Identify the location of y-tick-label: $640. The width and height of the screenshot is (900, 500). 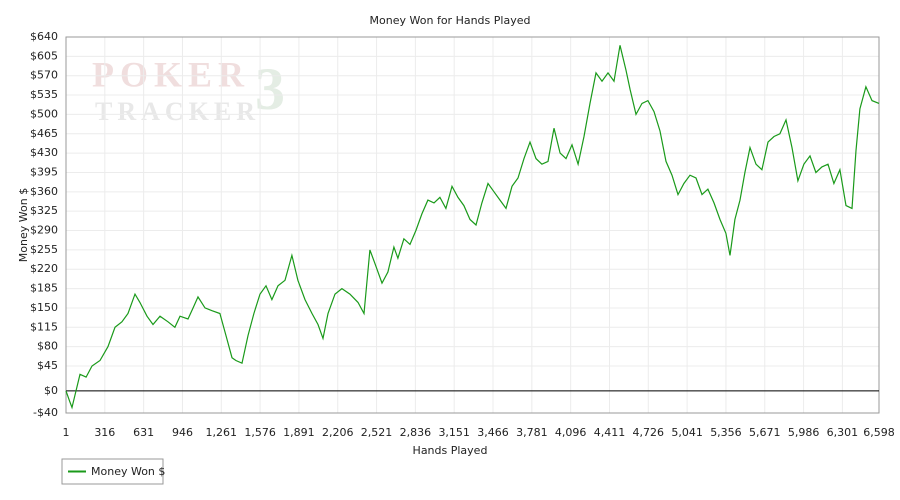
(44, 36).